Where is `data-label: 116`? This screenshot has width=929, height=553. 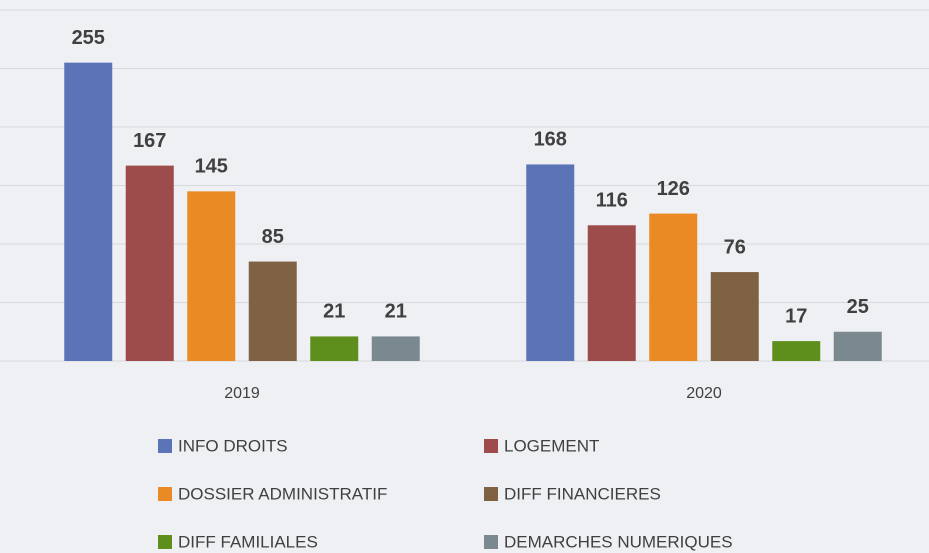 data-label: 116 is located at coordinates (612, 201).